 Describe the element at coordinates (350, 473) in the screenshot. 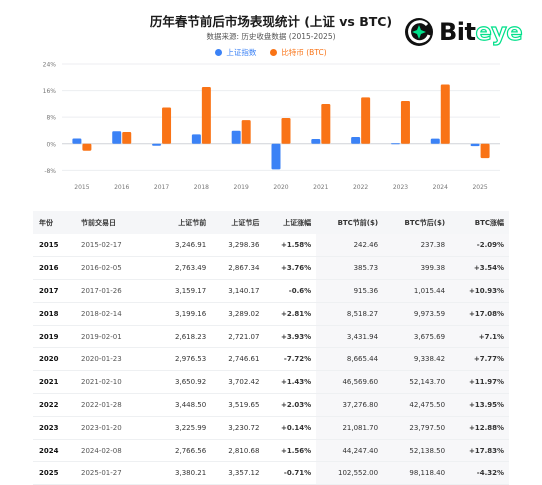

I see `cell-btc-before: 102,552.00` at that location.